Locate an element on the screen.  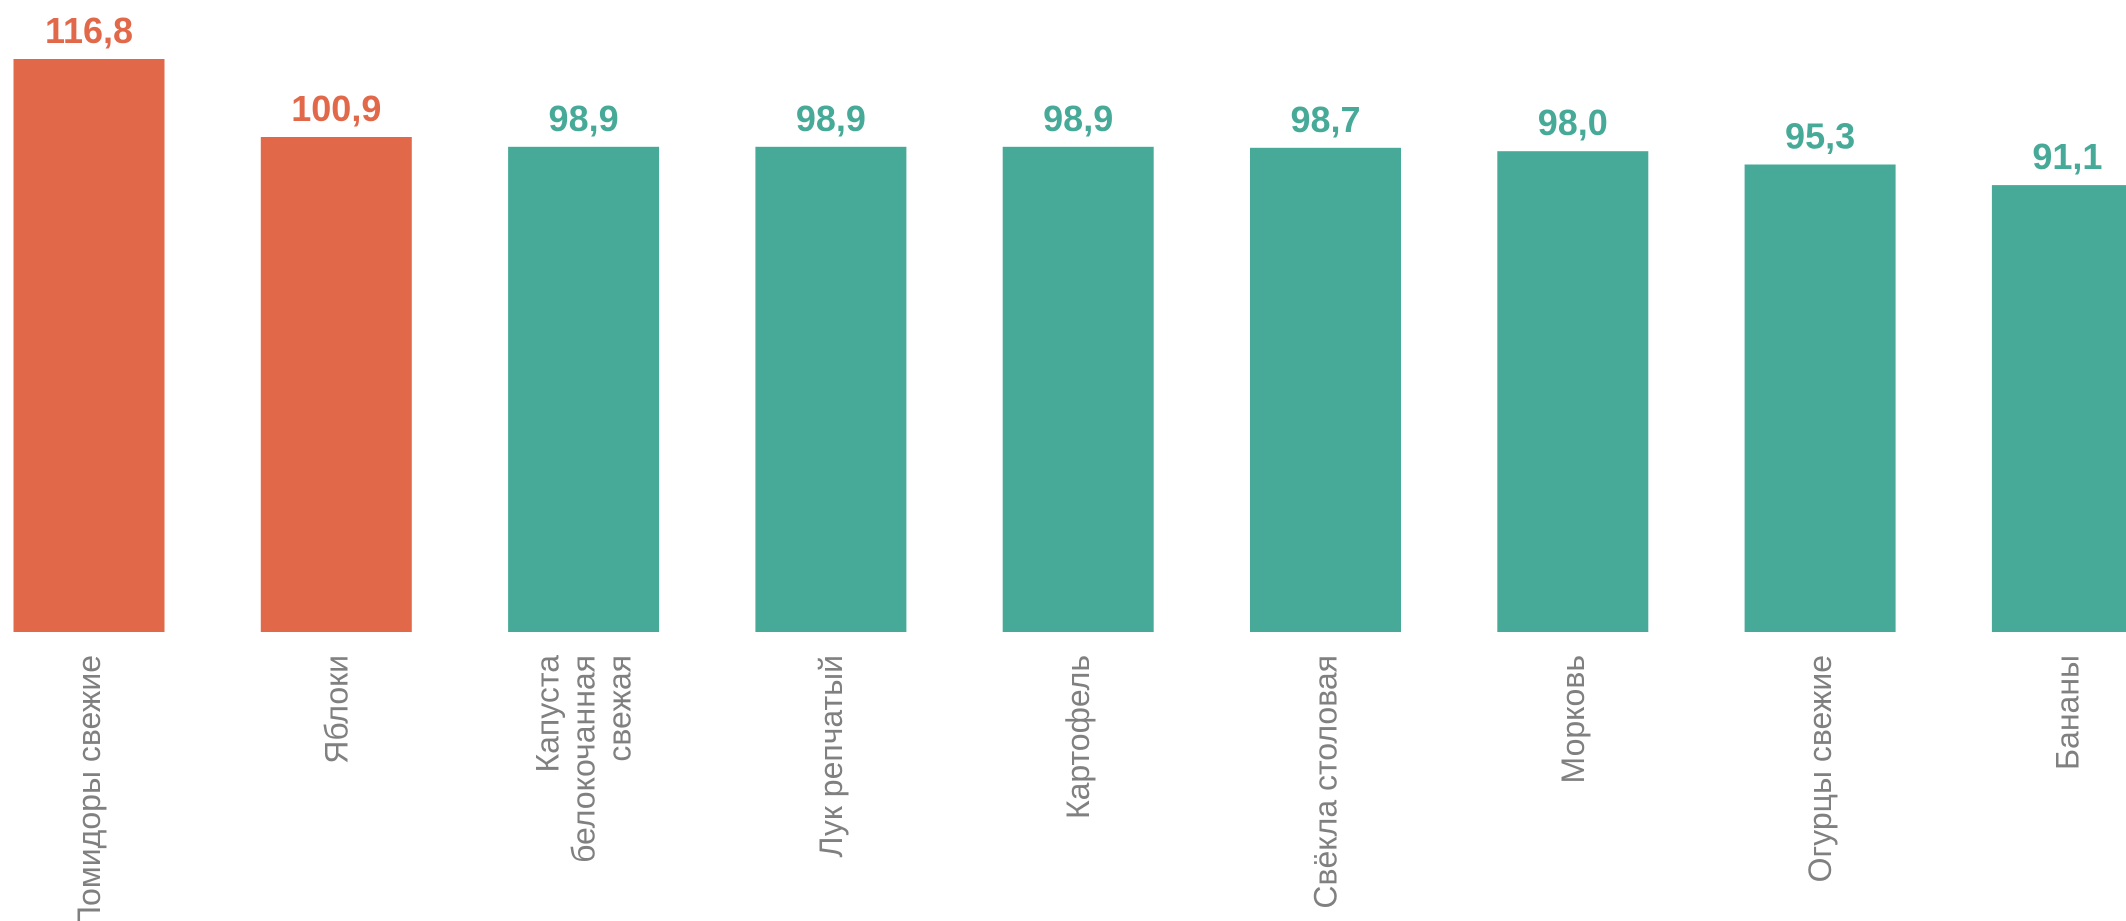
category-label-line: Бананы is located at coordinates (2067, 712).